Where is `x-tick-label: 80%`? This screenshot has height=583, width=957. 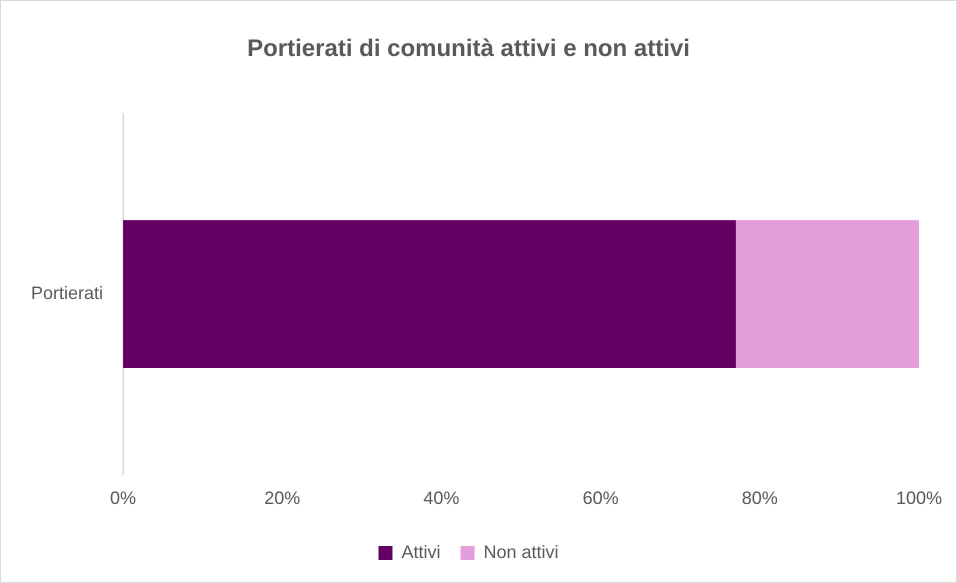 x-tick-label: 80% is located at coordinates (760, 498).